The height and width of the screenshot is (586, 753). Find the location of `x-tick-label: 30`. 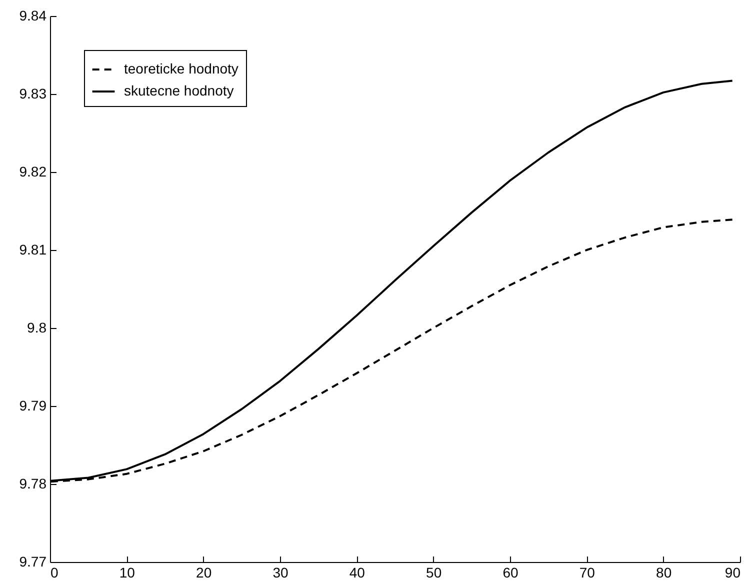

x-tick-label: 30 is located at coordinates (280, 572).